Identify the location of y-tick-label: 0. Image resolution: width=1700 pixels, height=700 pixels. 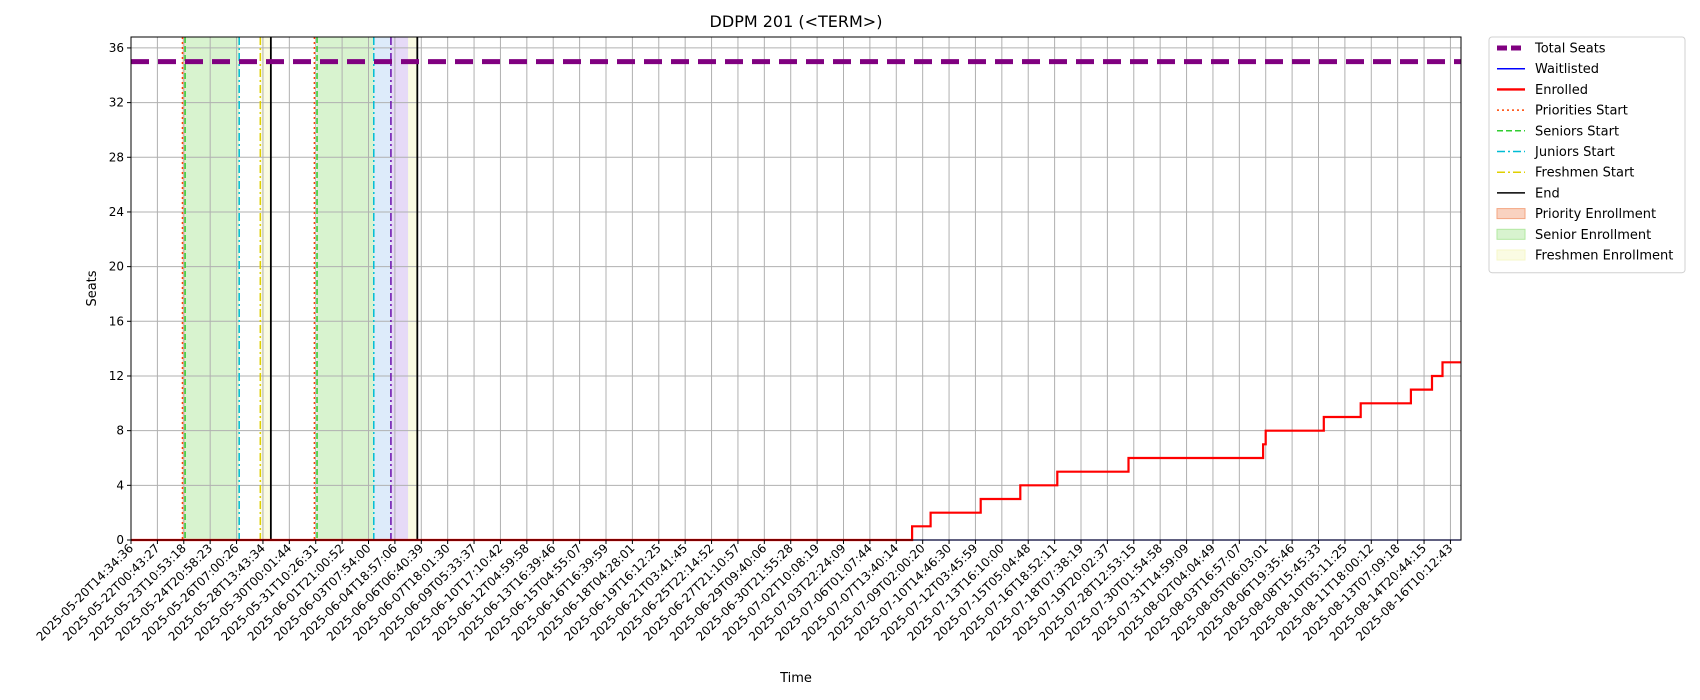
(120, 540).